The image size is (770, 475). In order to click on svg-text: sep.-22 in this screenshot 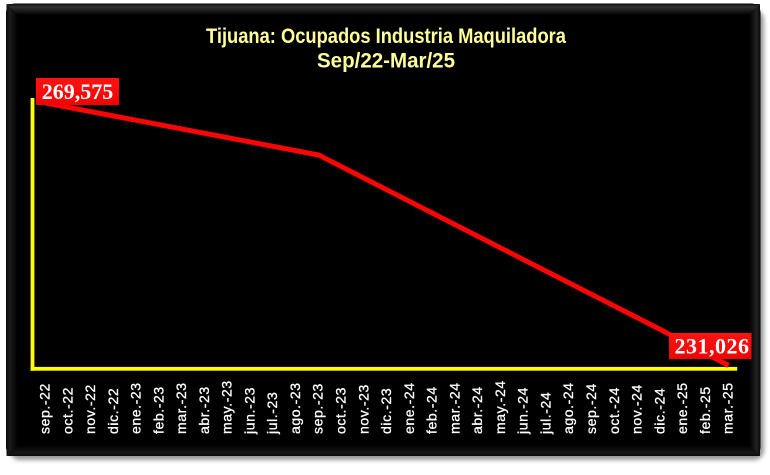, I will do `click(45, 408)`.